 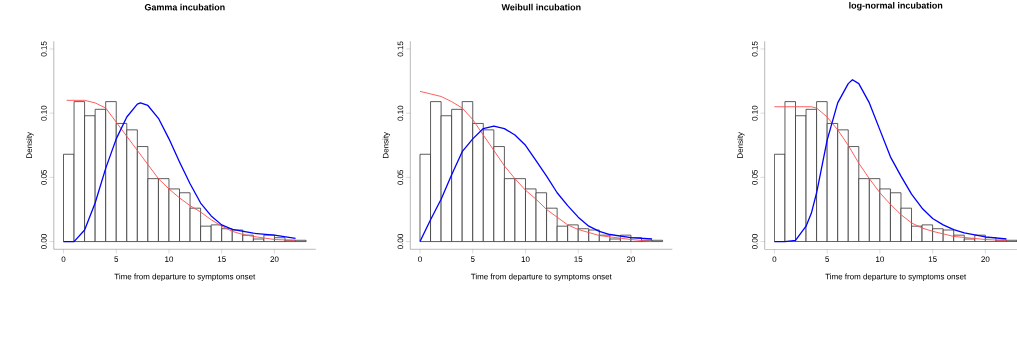 I want to click on chart-title: Gamma incubation, so click(x=184, y=7).